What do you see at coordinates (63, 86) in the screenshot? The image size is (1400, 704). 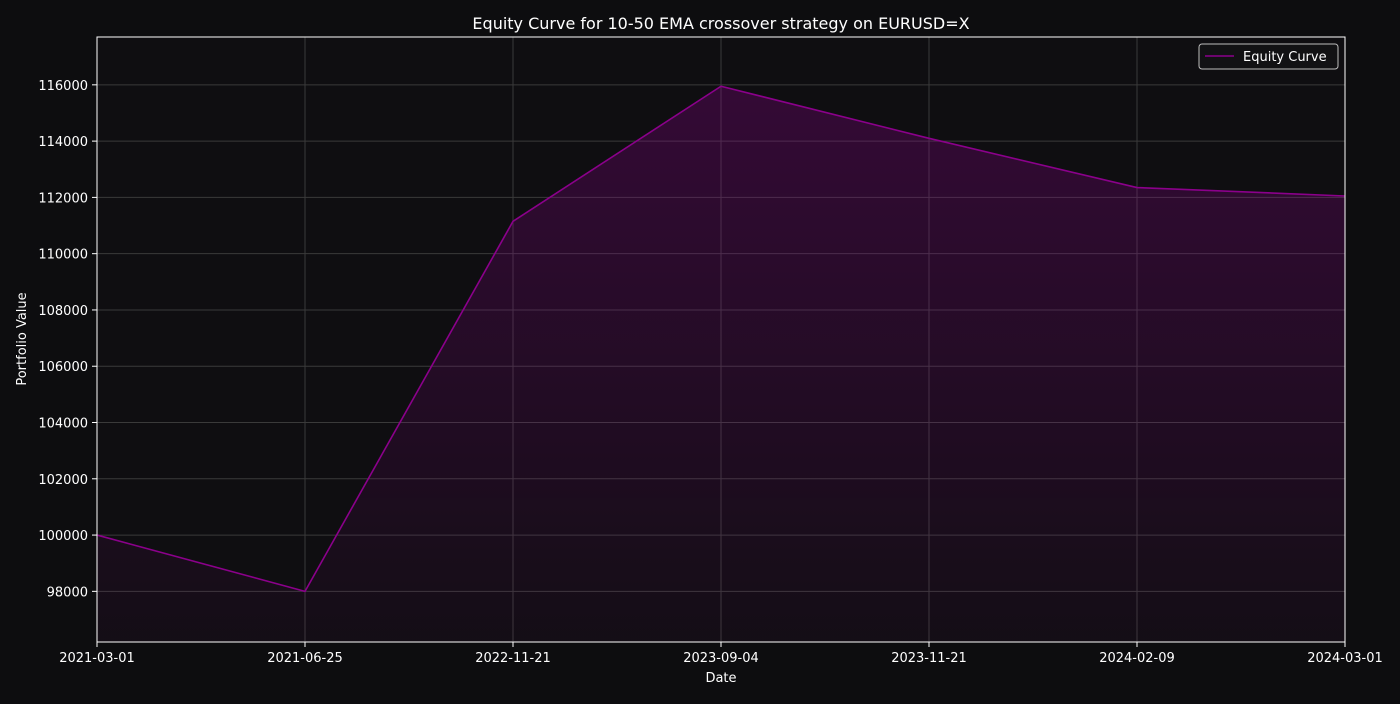 I see `y-tick-label: 116000` at bounding box center [63, 86].